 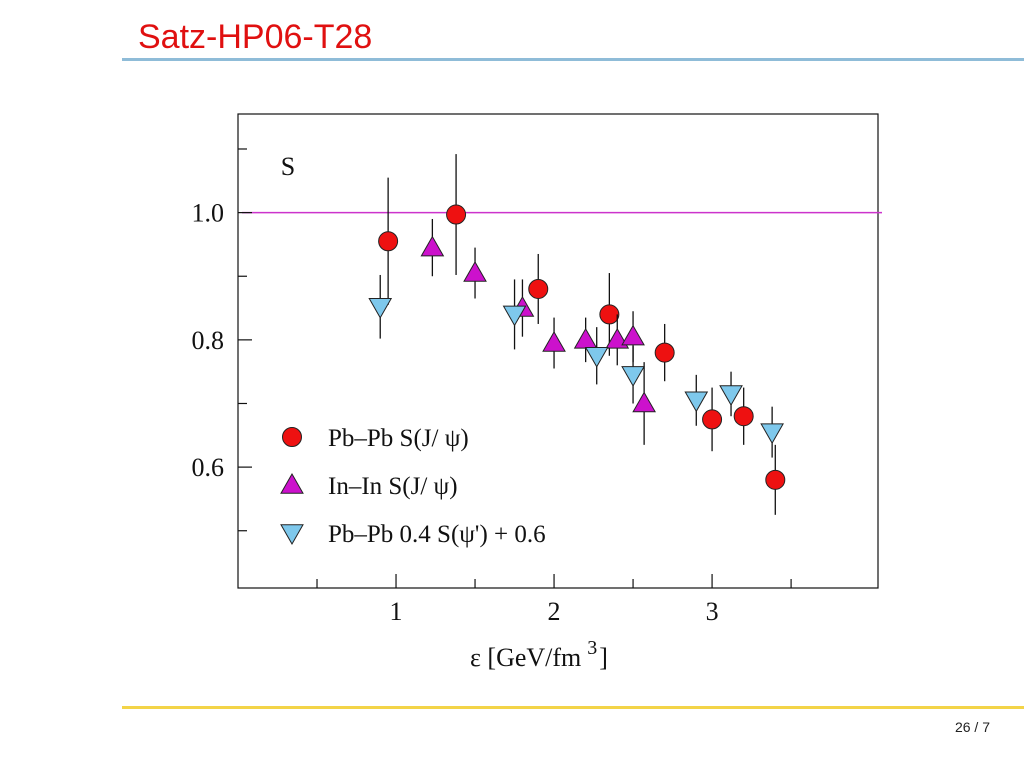 What do you see at coordinates (398, 438) in the screenshot?
I see `legend-label: Pb–Pb S(J/ ψ)` at bounding box center [398, 438].